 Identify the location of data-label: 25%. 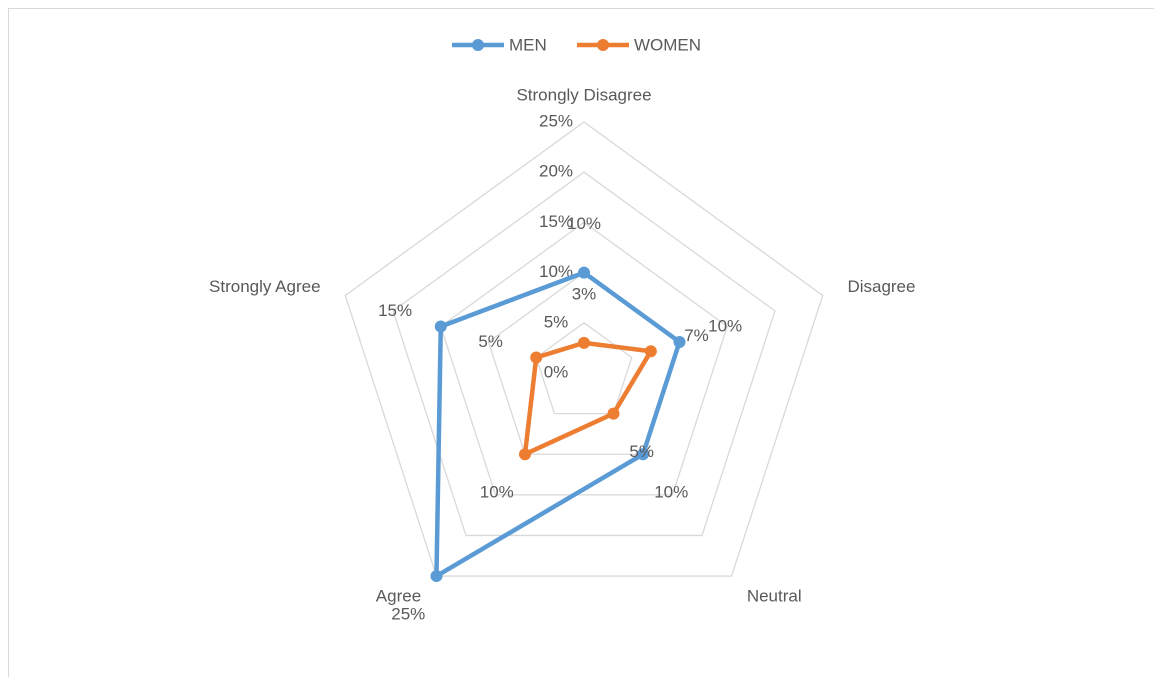
(408, 613).